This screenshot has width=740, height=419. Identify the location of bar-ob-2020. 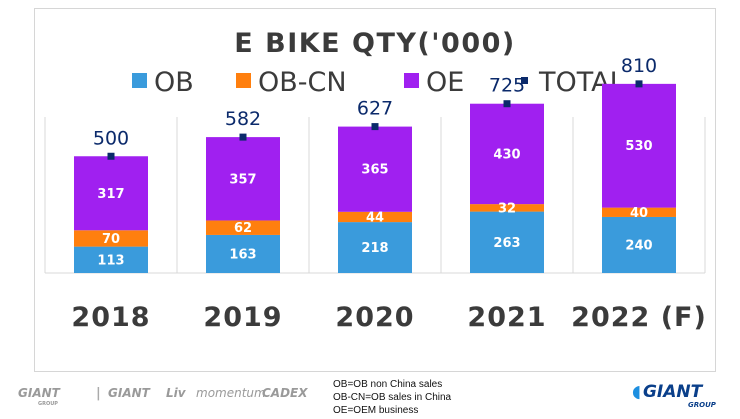
(375, 247).